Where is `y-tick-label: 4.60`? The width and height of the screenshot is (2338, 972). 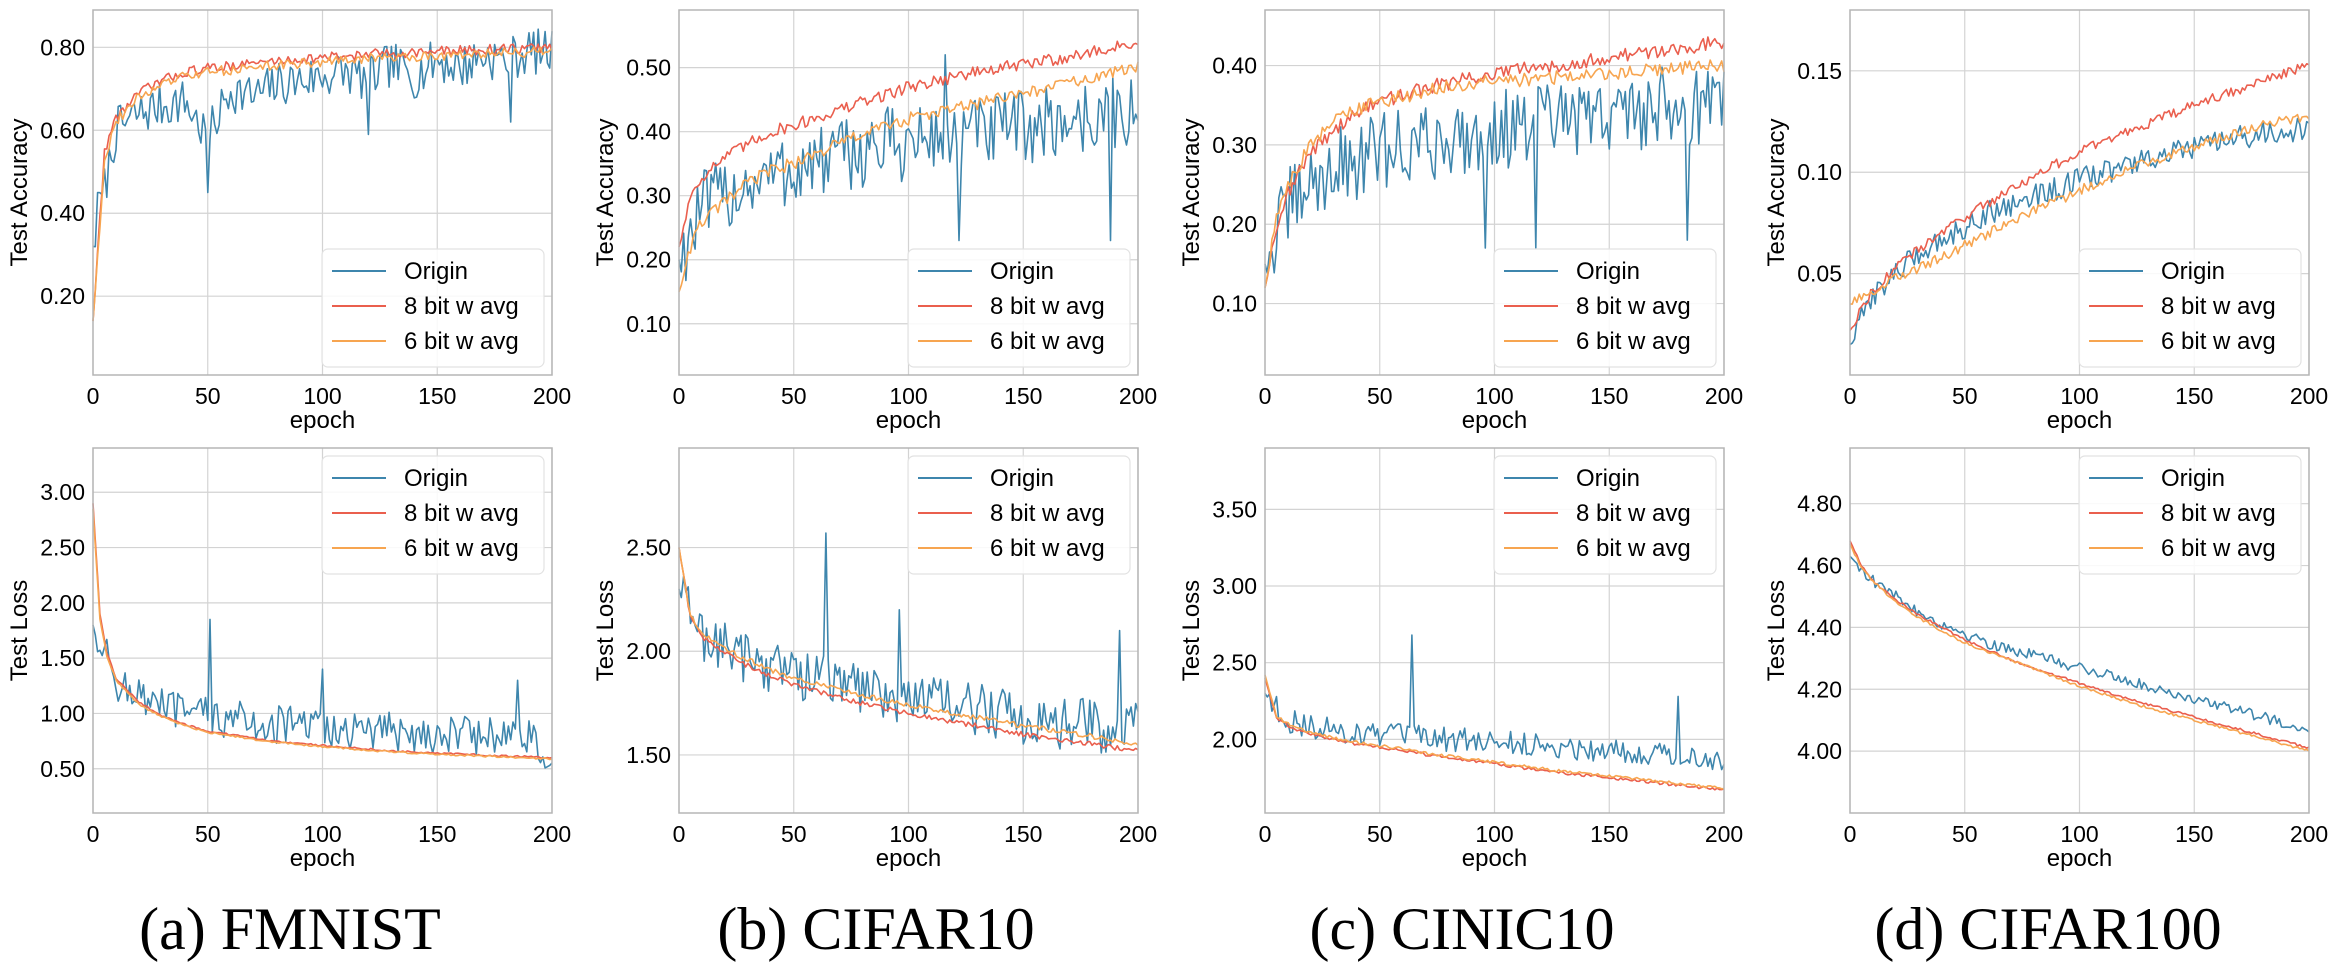 y-tick-label: 4.60 is located at coordinates (1819, 566).